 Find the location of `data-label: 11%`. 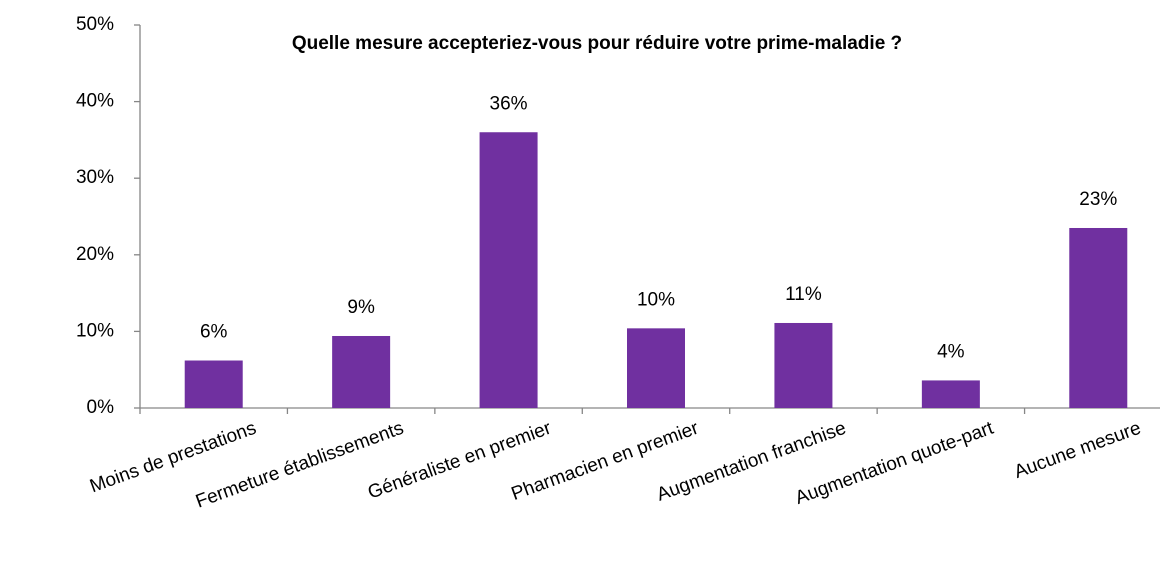

data-label: 11% is located at coordinates (803, 294).